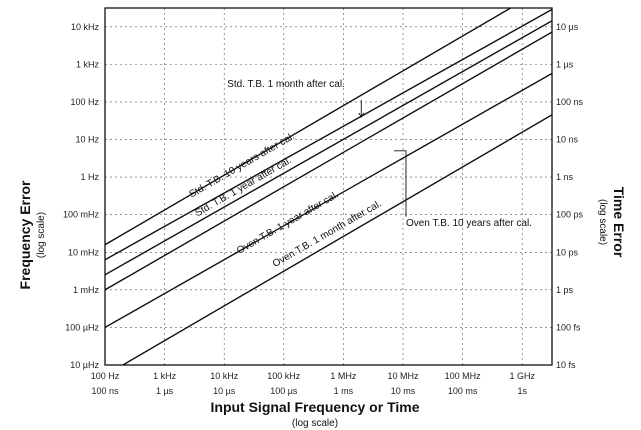 The height and width of the screenshot is (430, 641). Describe the element at coordinates (284, 376) in the screenshot. I see `x-tick-label-frequency: 100 kHz` at that location.